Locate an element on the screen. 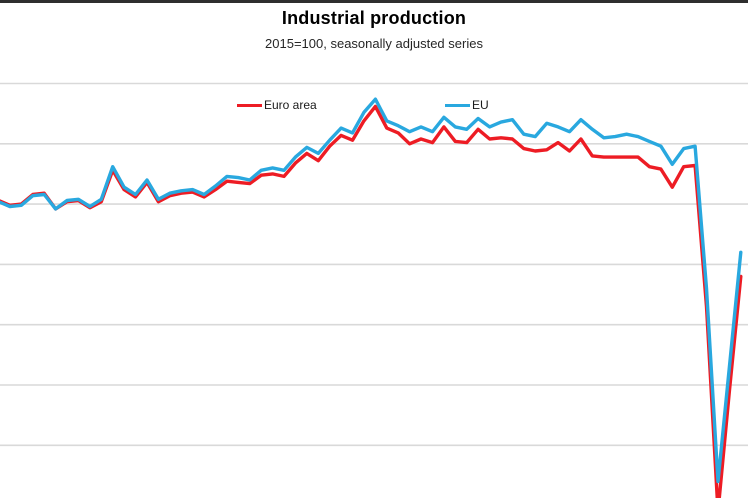 The height and width of the screenshot is (498, 748). legend-item-euro-area: Euro area is located at coordinates (277, 105).